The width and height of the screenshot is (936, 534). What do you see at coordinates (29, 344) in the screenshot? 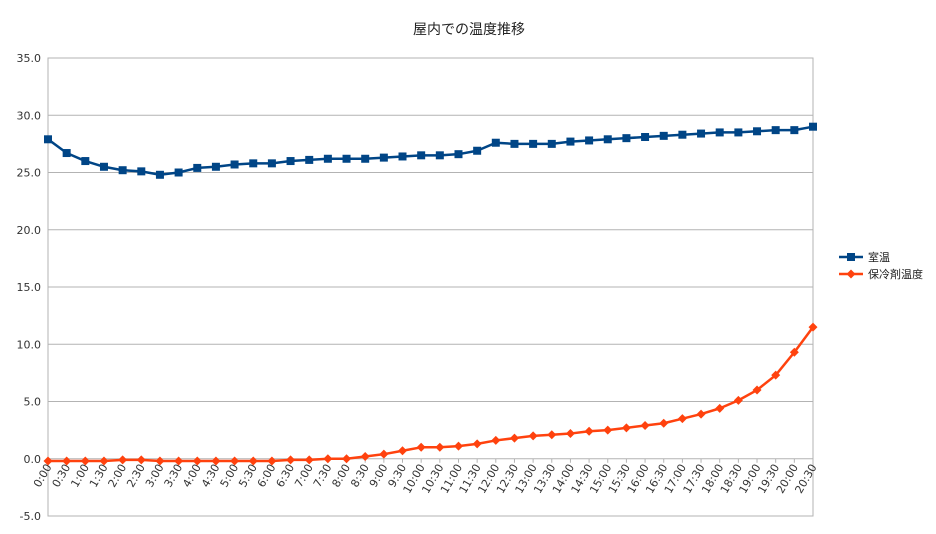
I see `y-tick-label: 10.0` at bounding box center [29, 344].